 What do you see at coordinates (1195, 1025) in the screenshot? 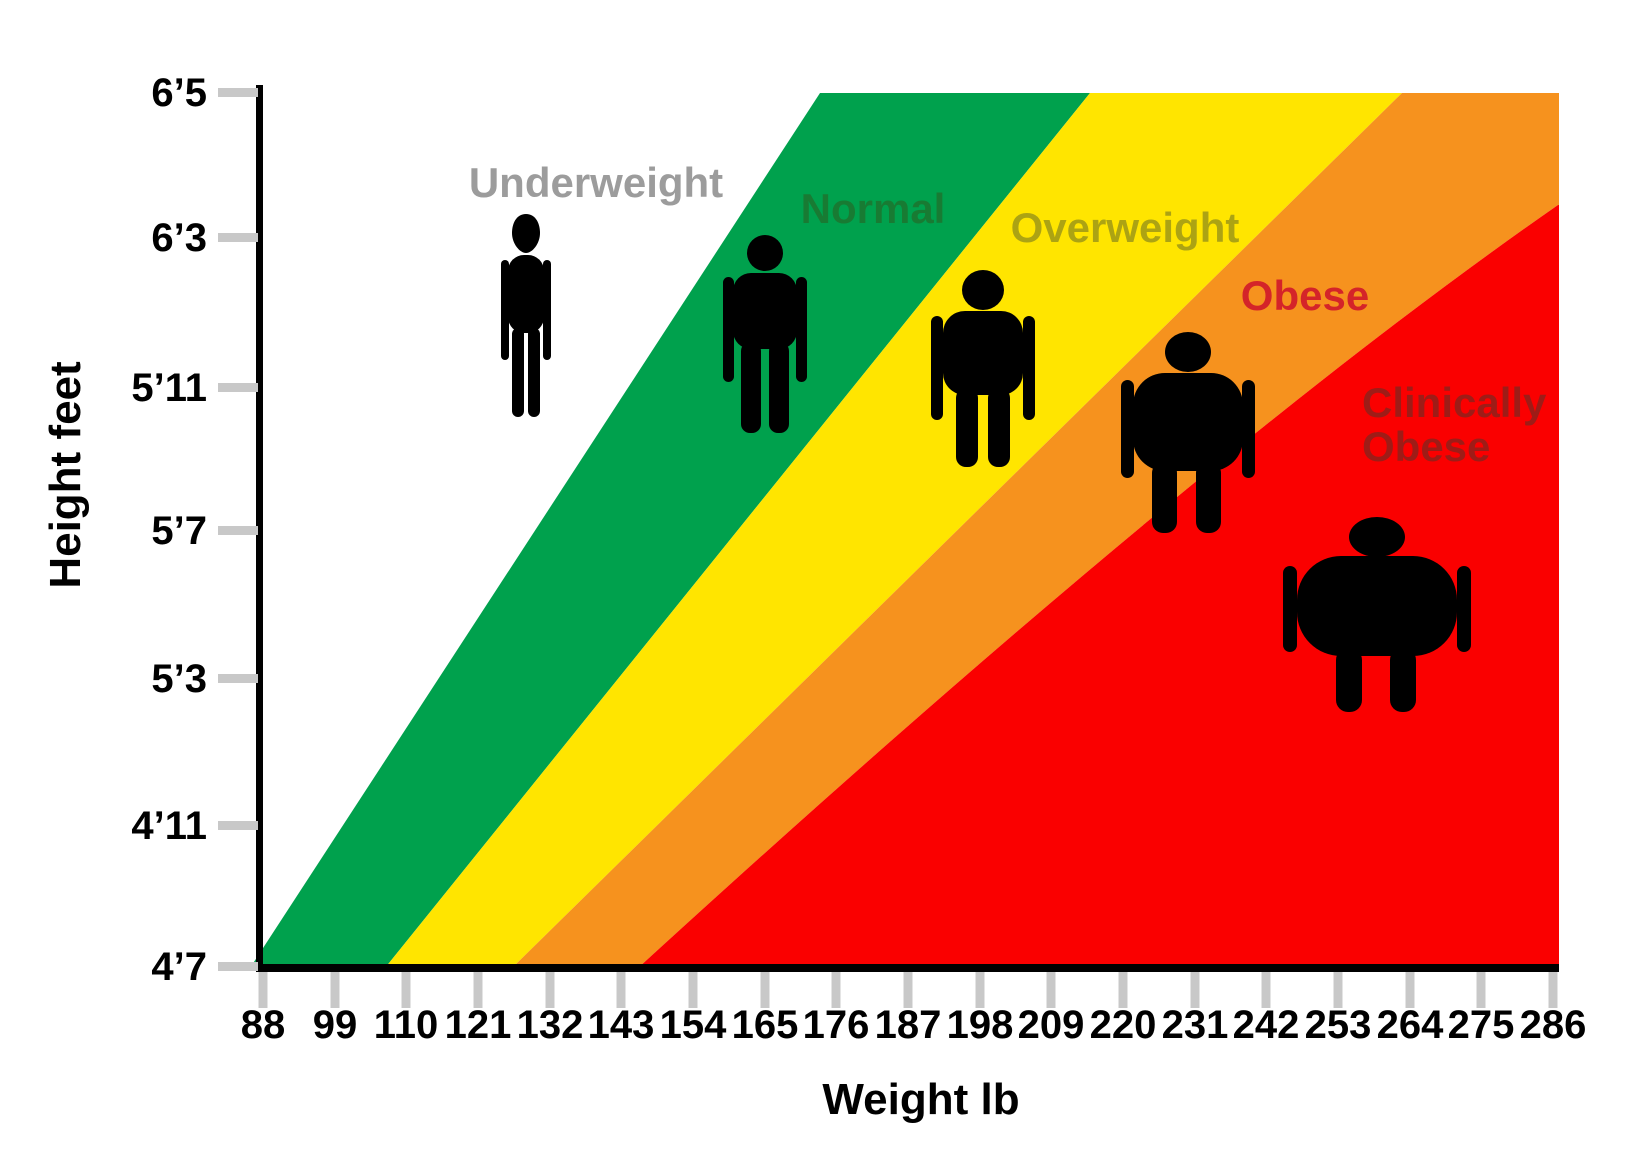
I see `x-tick-label: 231` at bounding box center [1195, 1025].